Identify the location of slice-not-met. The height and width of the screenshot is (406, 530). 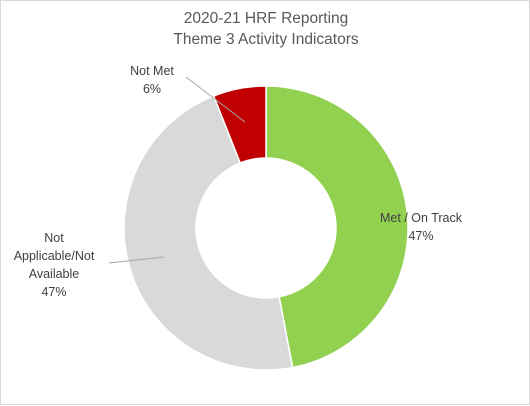
(239, 124).